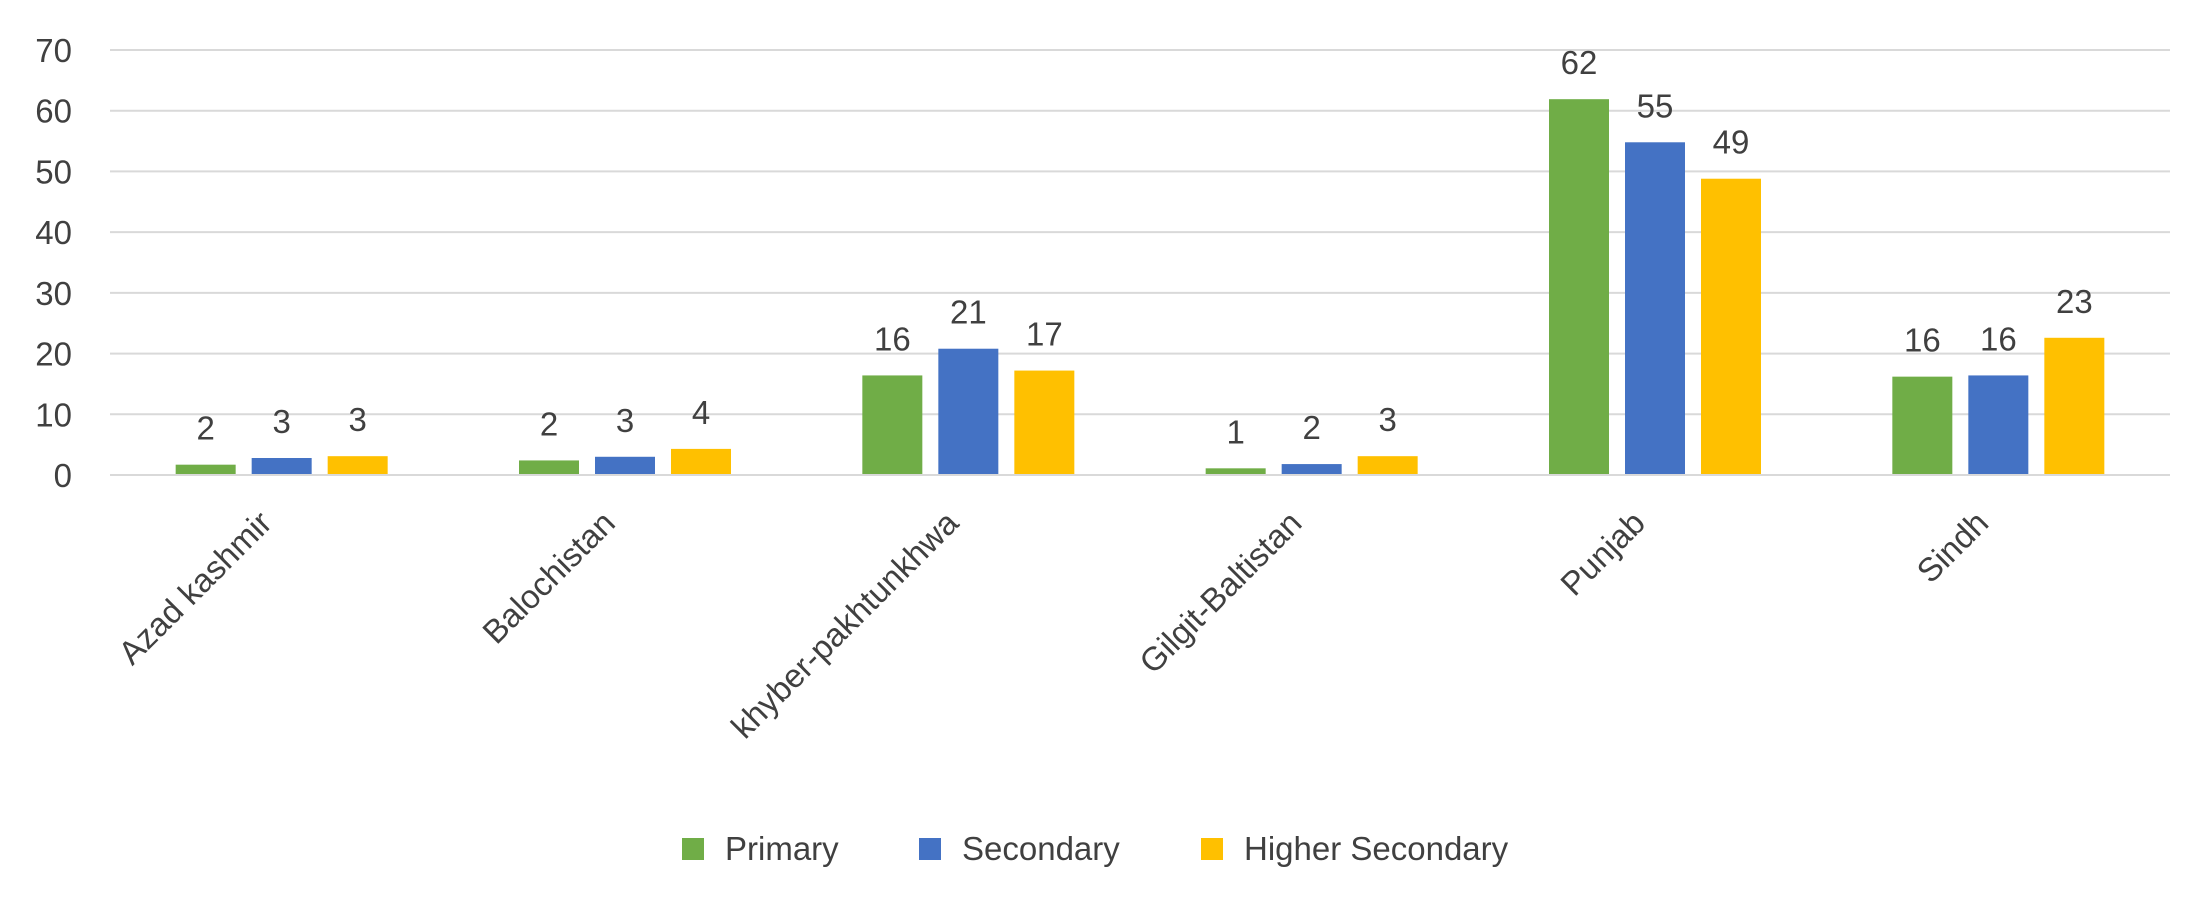  What do you see at coordinates (845, 624) in the screenshot?
I see `x-tick-label: khyber-pakhtunkhwa` at bounding box center [845, 624].